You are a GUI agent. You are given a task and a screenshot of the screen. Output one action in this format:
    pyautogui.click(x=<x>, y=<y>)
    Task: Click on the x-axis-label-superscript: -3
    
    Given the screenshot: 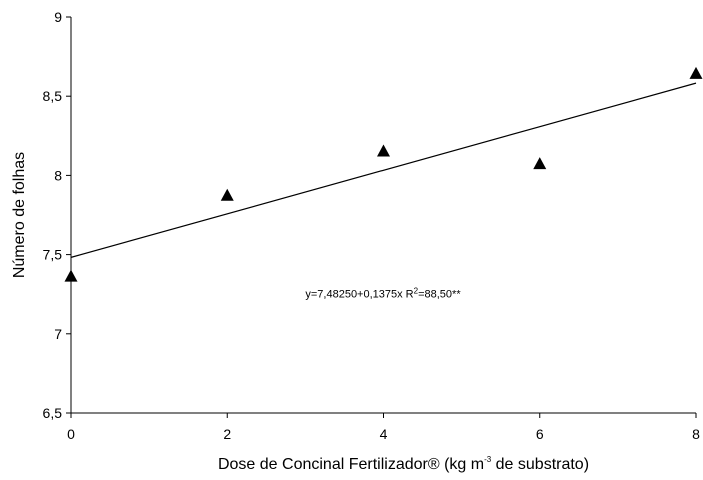 What is the action you would take?
    pyautogui.click(x=488, y=459)
    